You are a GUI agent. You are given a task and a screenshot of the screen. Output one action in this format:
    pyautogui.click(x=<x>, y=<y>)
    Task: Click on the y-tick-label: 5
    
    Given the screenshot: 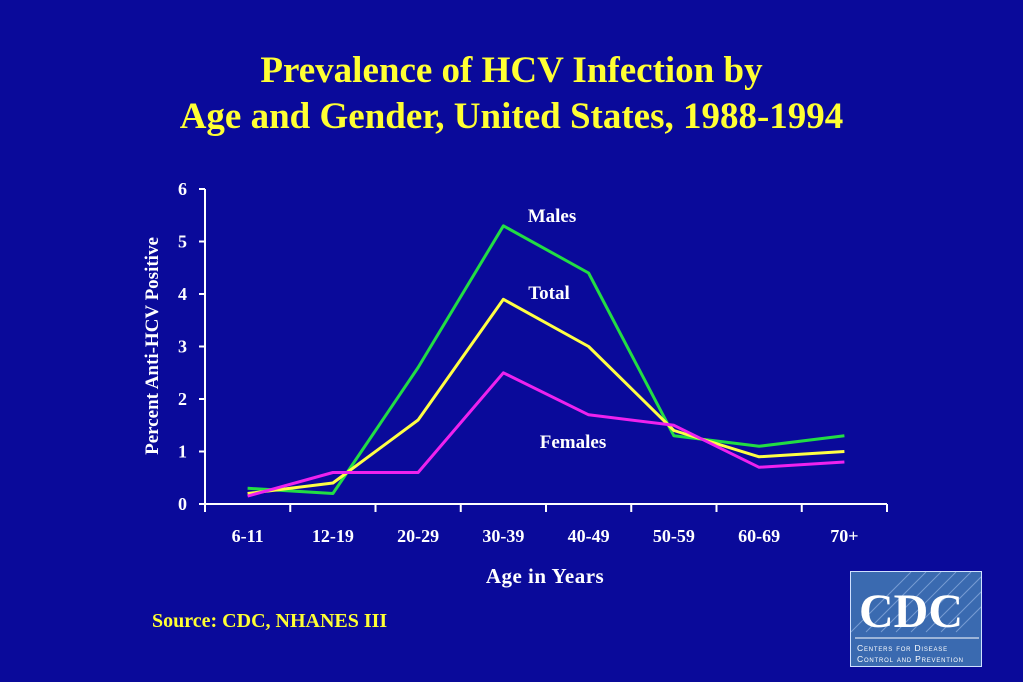 What is the action you would take?
    pyautogui.click(x=182, y=242)
    